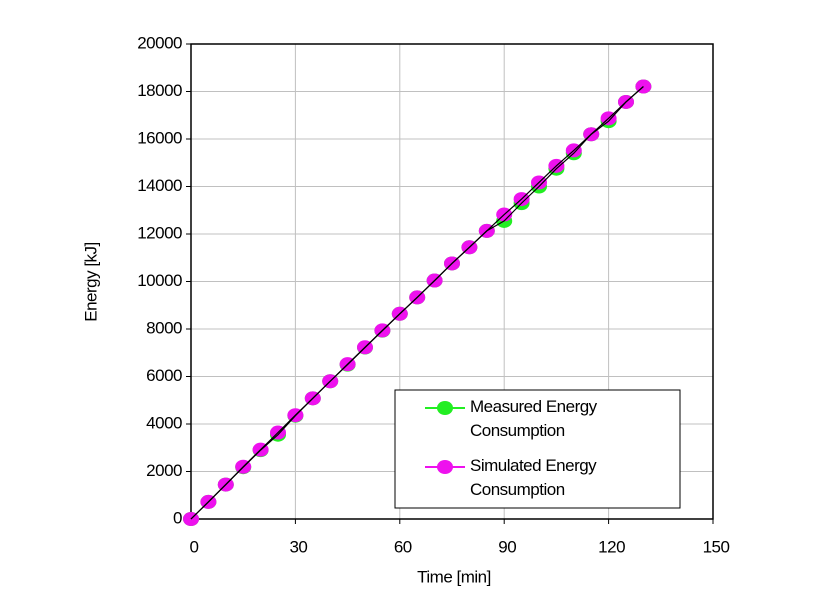  I want to click on y-tick-label: 0, so click(177, 517).